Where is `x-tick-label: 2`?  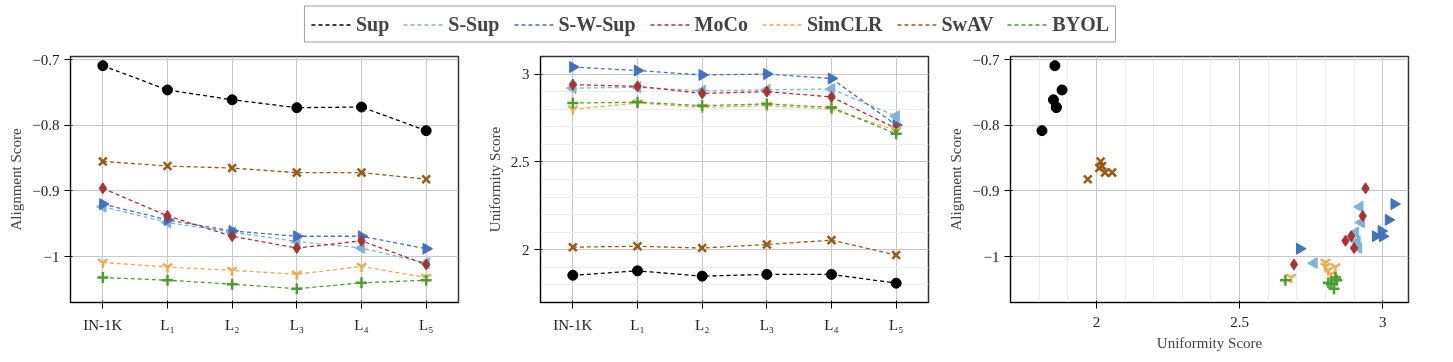 x-tick-label: 2 is located at coordinates (1096, 321).